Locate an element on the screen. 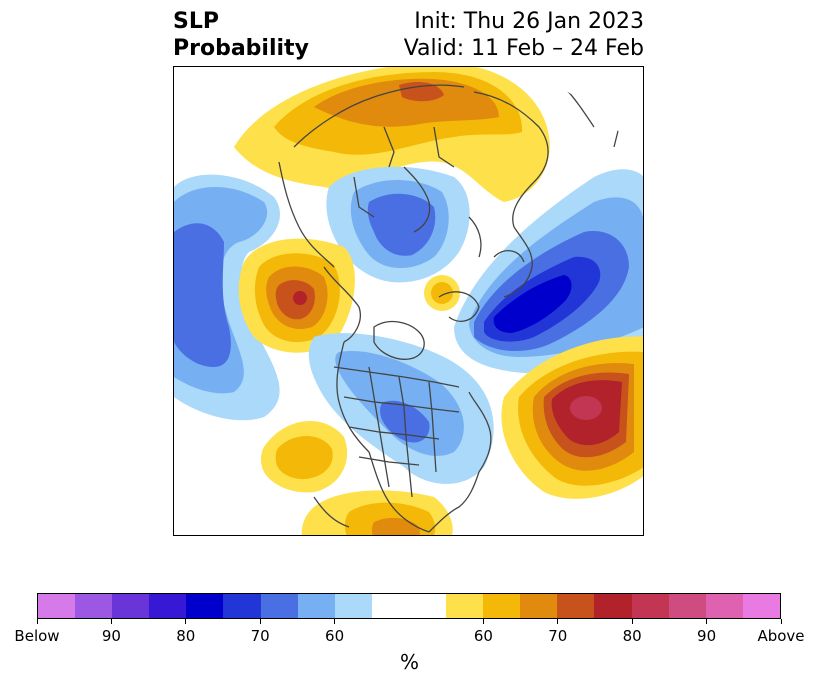 Image resolution: width=819 pixels, height=686 pixels. arctic-high-spot is located at coordinates (442, 293).